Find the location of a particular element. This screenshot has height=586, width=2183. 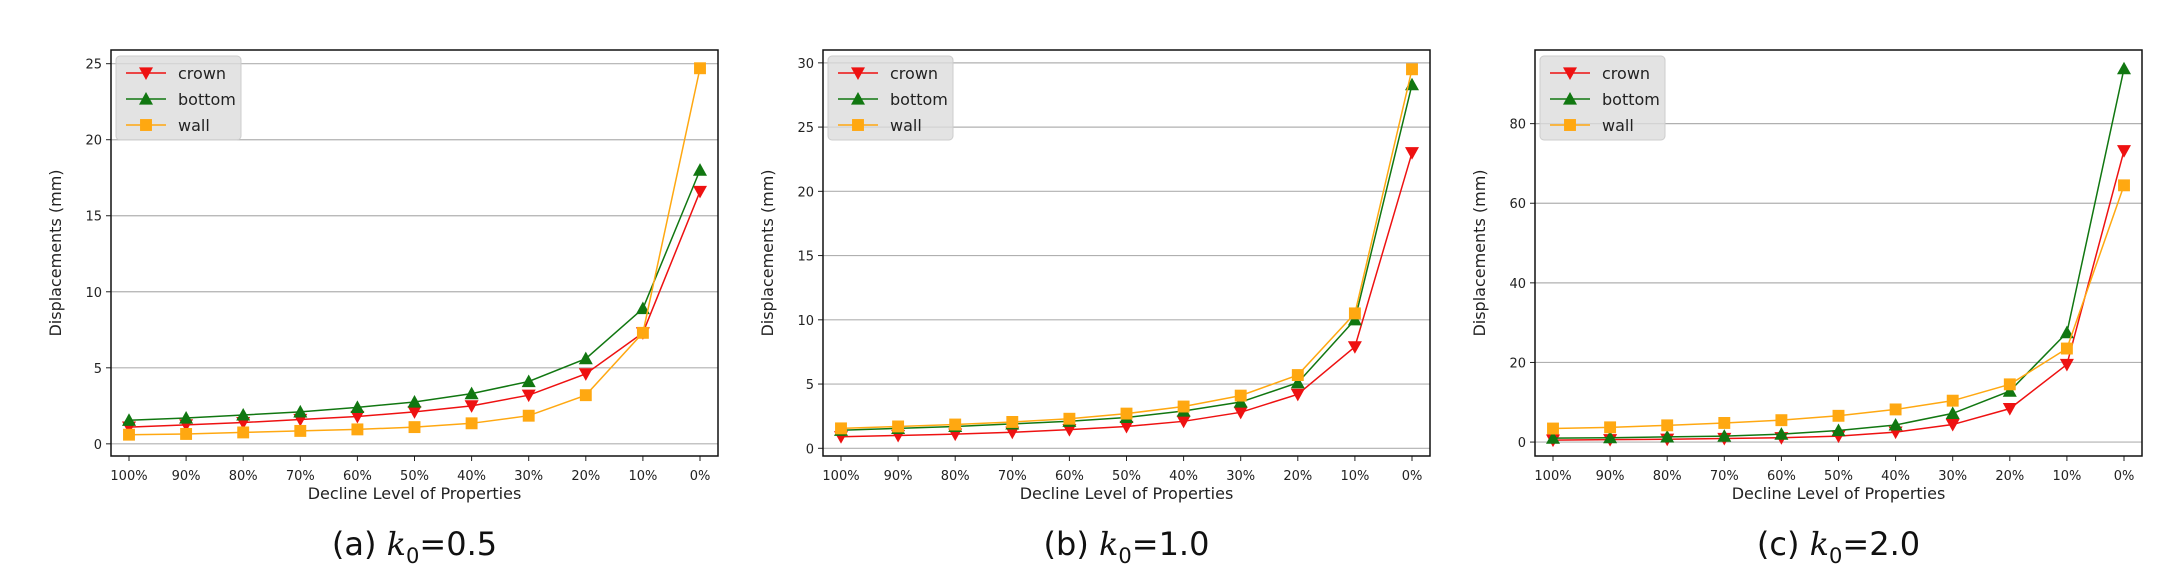

chart-caption: (b) k0=1.0 is located at coordinates (1127, 546).